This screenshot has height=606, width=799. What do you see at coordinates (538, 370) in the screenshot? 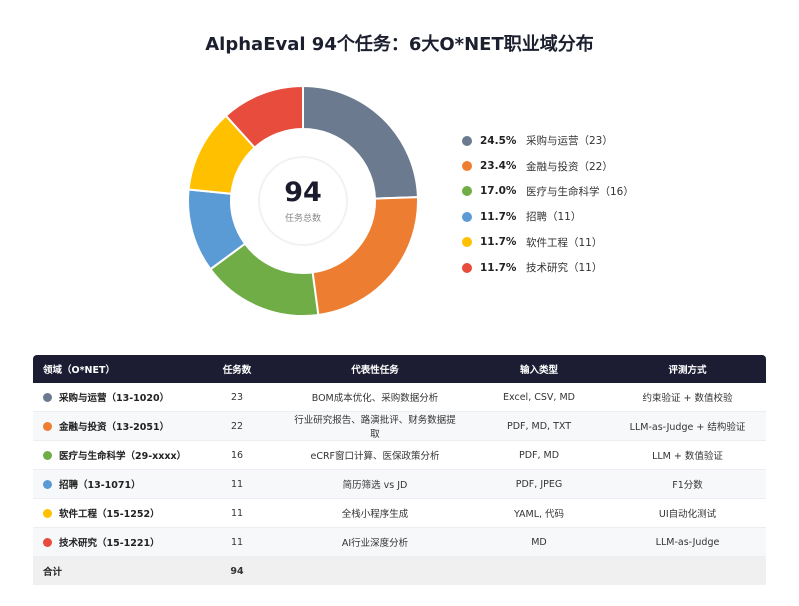
I see `header-input: 输入类型` at bounding box center [538, 370].